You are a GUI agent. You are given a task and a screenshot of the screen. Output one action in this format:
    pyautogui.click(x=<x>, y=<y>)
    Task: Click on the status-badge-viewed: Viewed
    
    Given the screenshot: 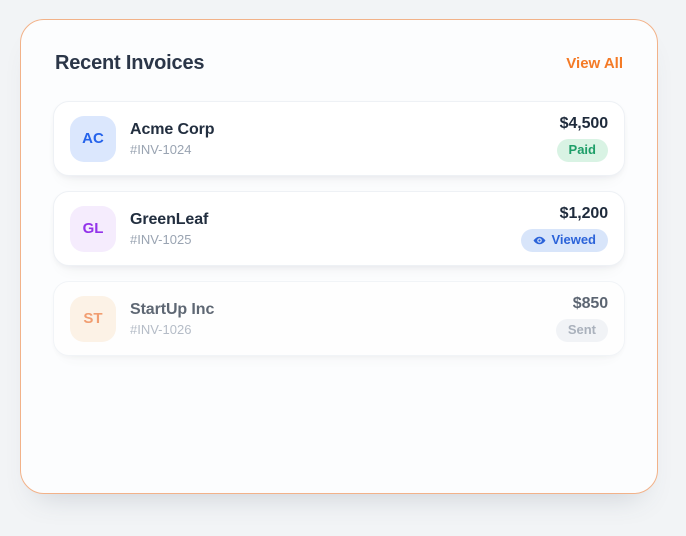 What is the action you would take?
    pyautogui.click(x=564, y=240)
    